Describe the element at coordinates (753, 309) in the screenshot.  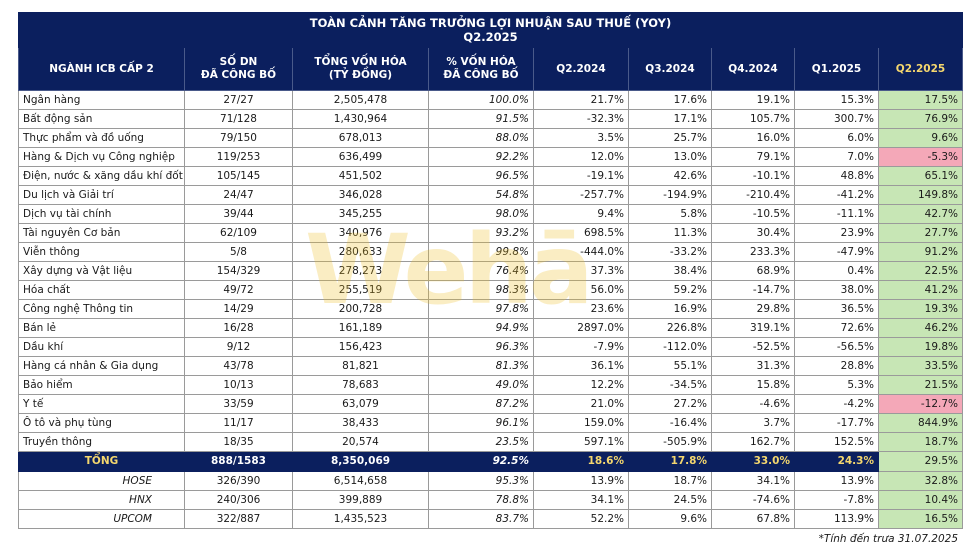
I see `cell-q3: 29.8%` at that location.